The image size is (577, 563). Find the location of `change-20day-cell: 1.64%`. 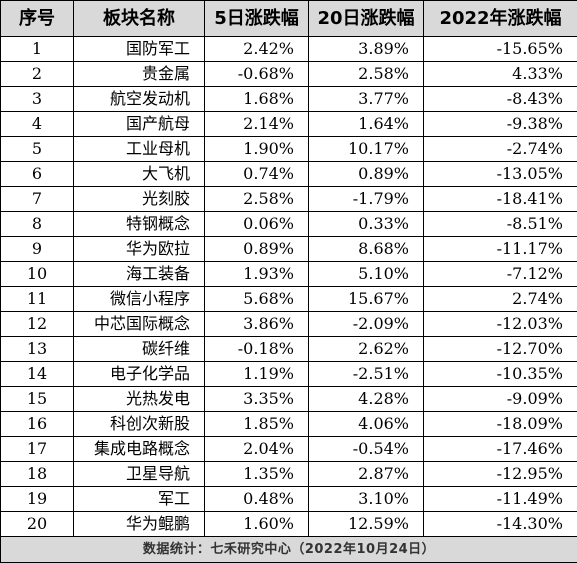

change-20day-cell: 1.64% is located at coordinates (366, 124).